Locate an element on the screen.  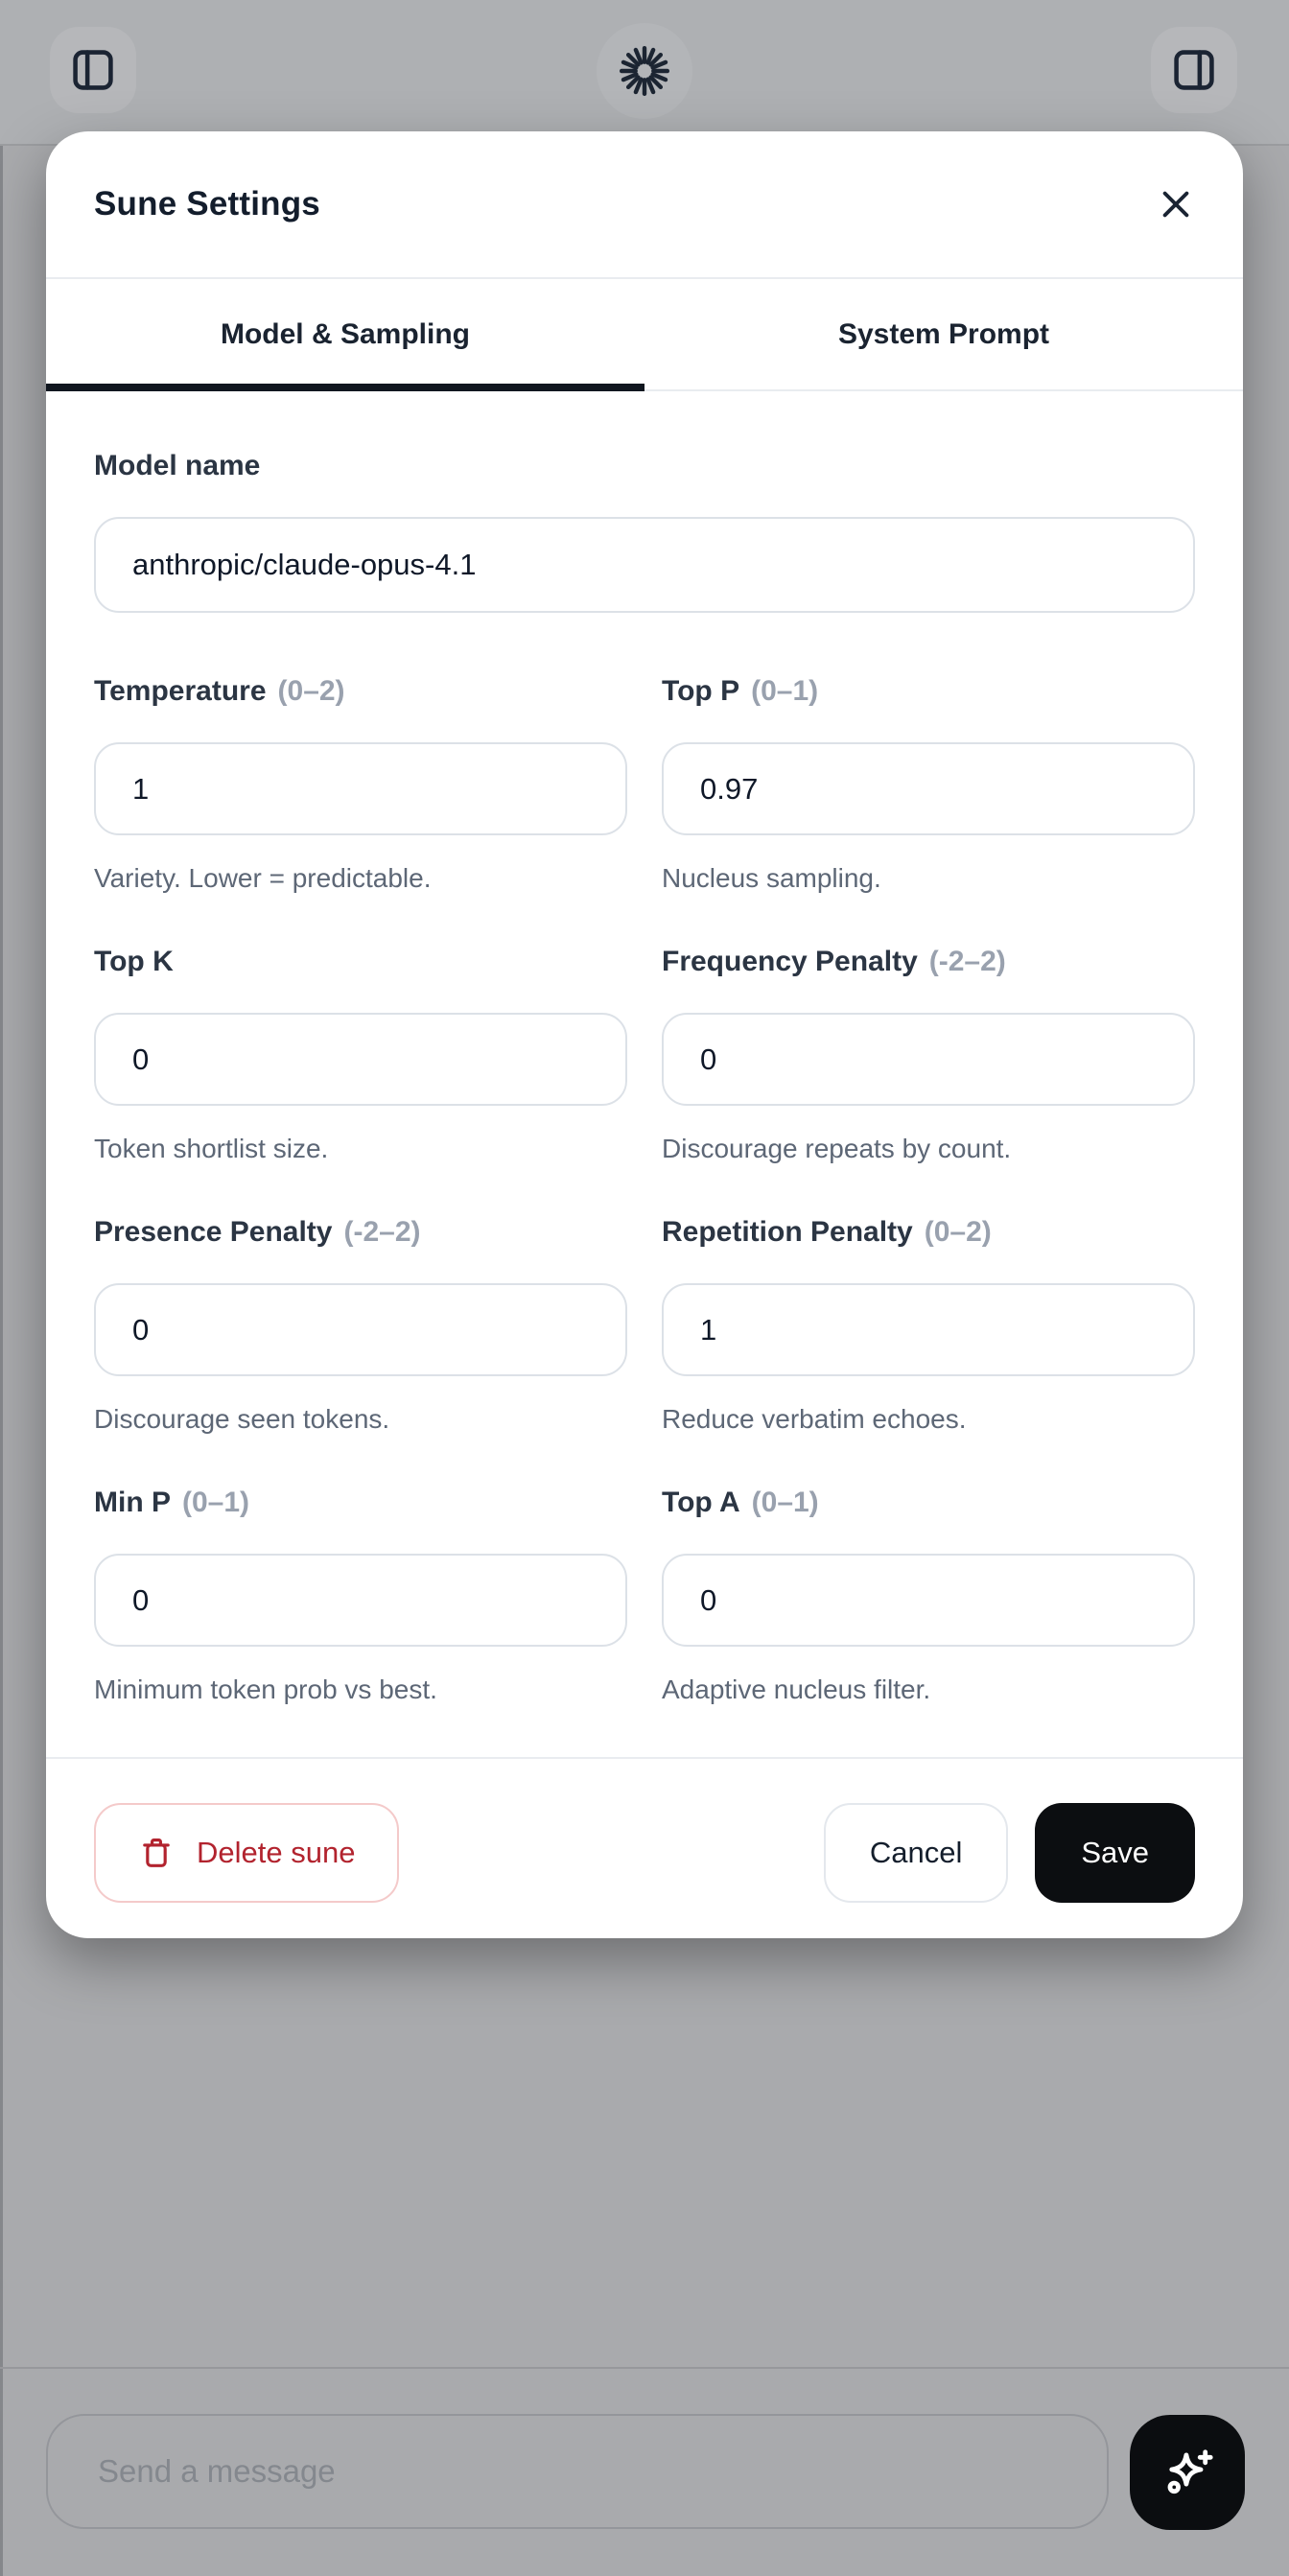
repetition-penalty-input is located at coordinates (928, 1329).